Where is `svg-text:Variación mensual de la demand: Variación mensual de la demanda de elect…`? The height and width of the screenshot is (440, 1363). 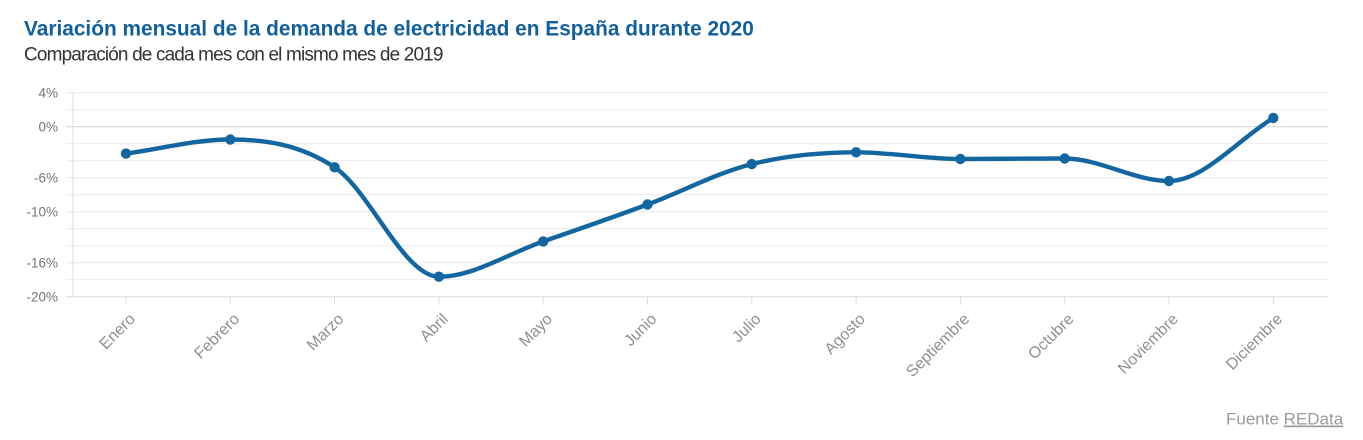 svg-text:Variación mensual de la demand: Variación mensual de la demanda de elect… is located at coordinates (389, 29).